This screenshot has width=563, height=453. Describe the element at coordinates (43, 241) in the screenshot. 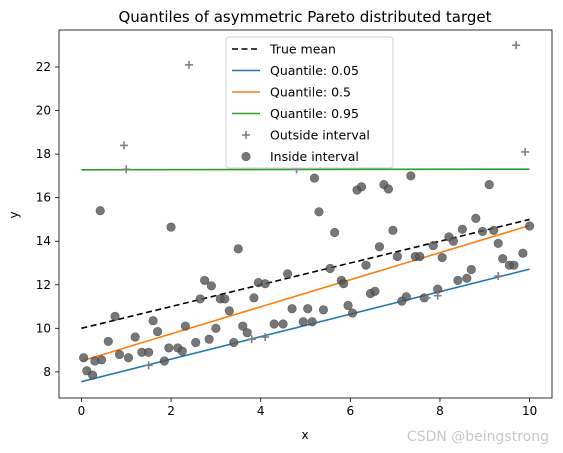

I see `y-tick-label: 14` at that location.